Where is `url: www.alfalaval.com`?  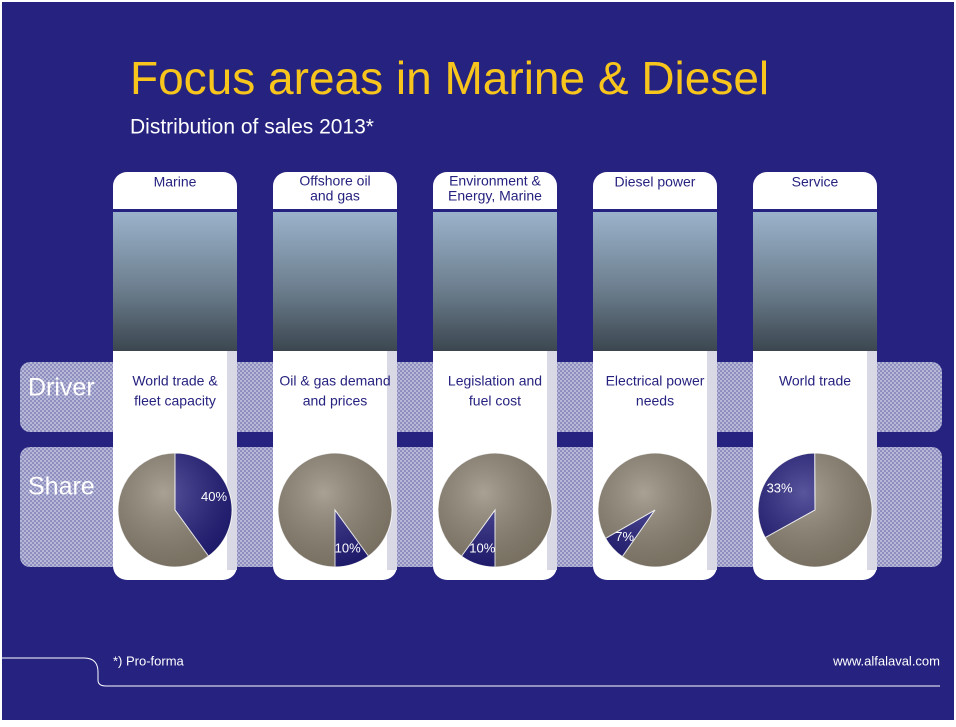 url: www.alfalaval.com is located at coordinates (886, 660).